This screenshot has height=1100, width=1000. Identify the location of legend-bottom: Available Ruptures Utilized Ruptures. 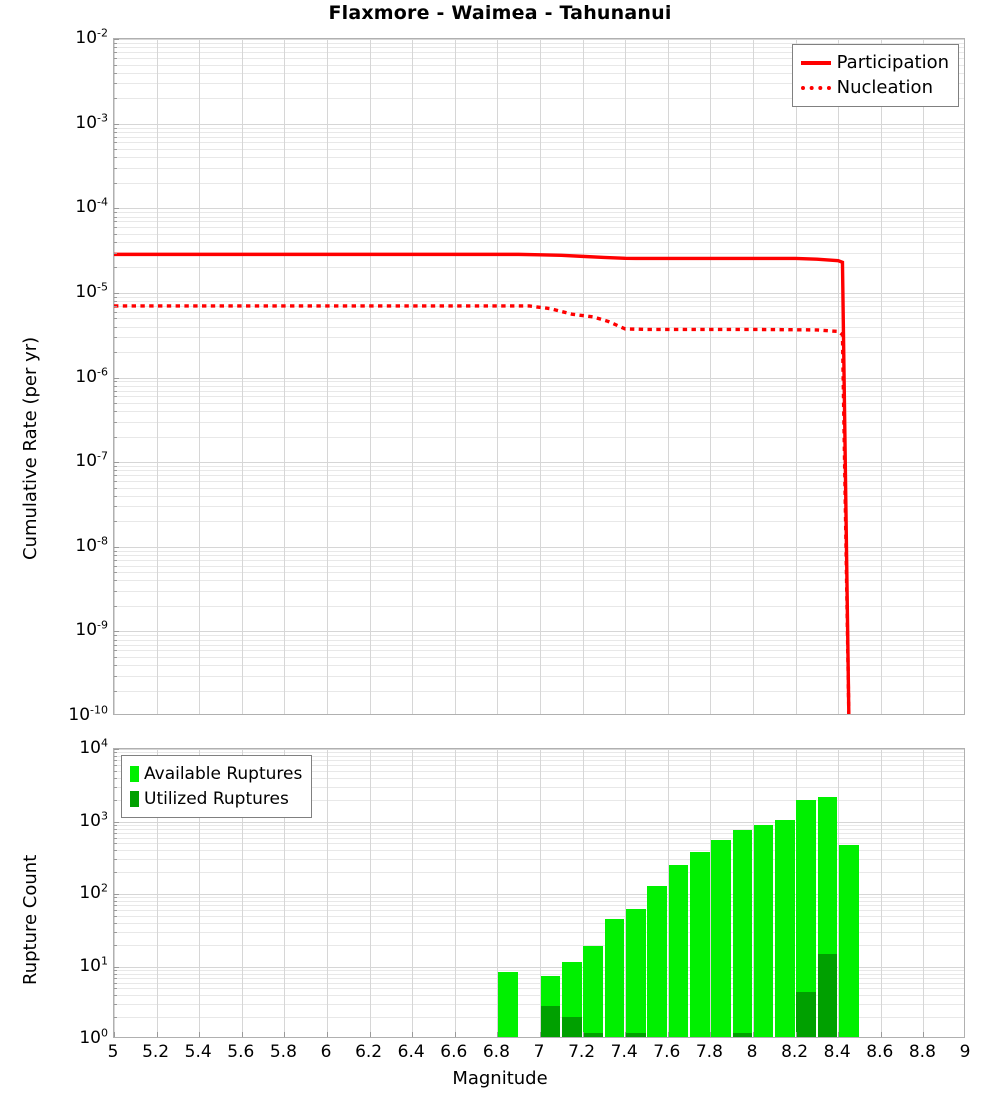
(217, 786).